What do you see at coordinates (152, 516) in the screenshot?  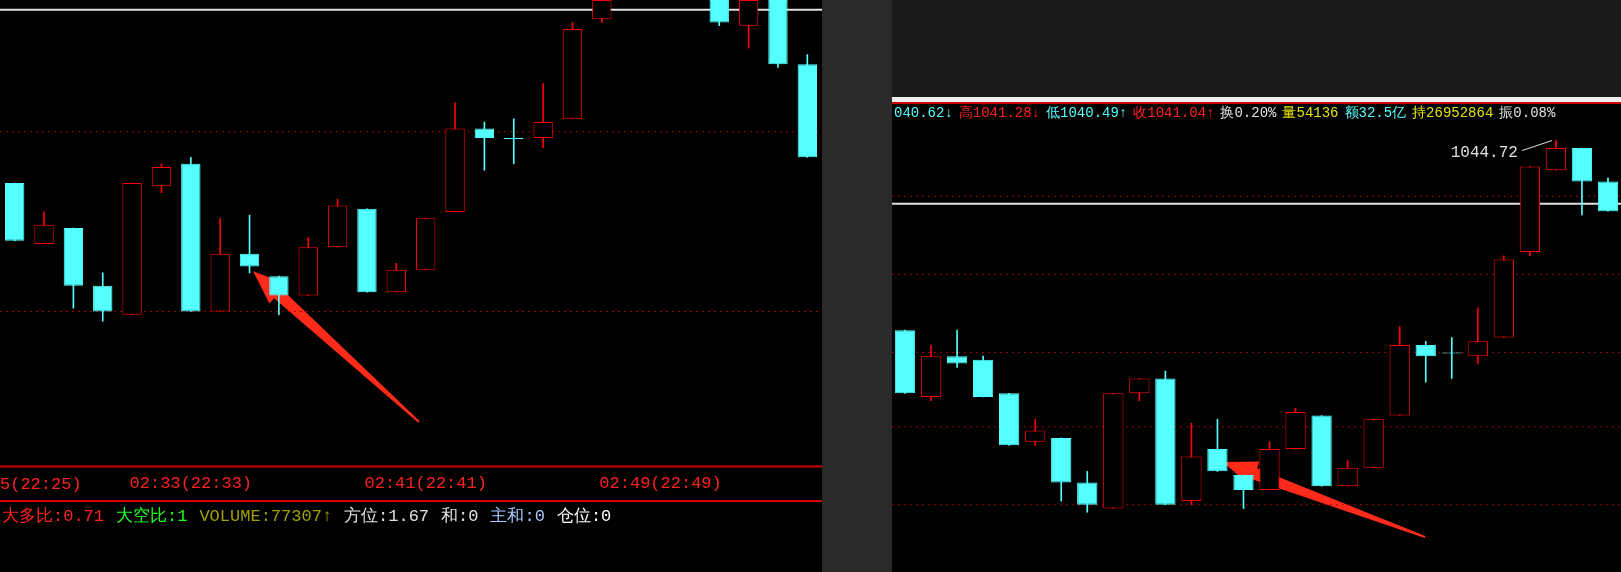 I see `text: 大空比:1` at bounding box center [152, 516].